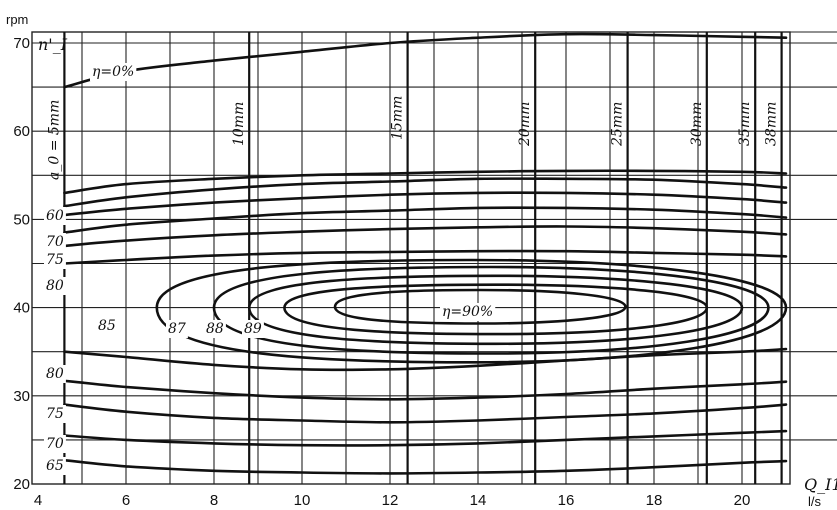 The image size is (837, 510). What do you see at coordinates (53, 44) in the screenshot?
I see `y-axis-label: n'_I` at bounding box center [53, 44].